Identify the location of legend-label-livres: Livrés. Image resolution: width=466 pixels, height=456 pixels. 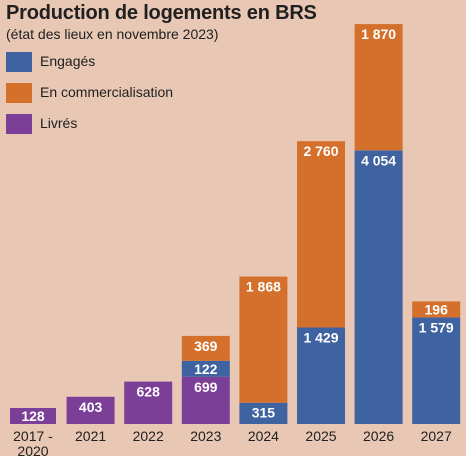
(59, 123).